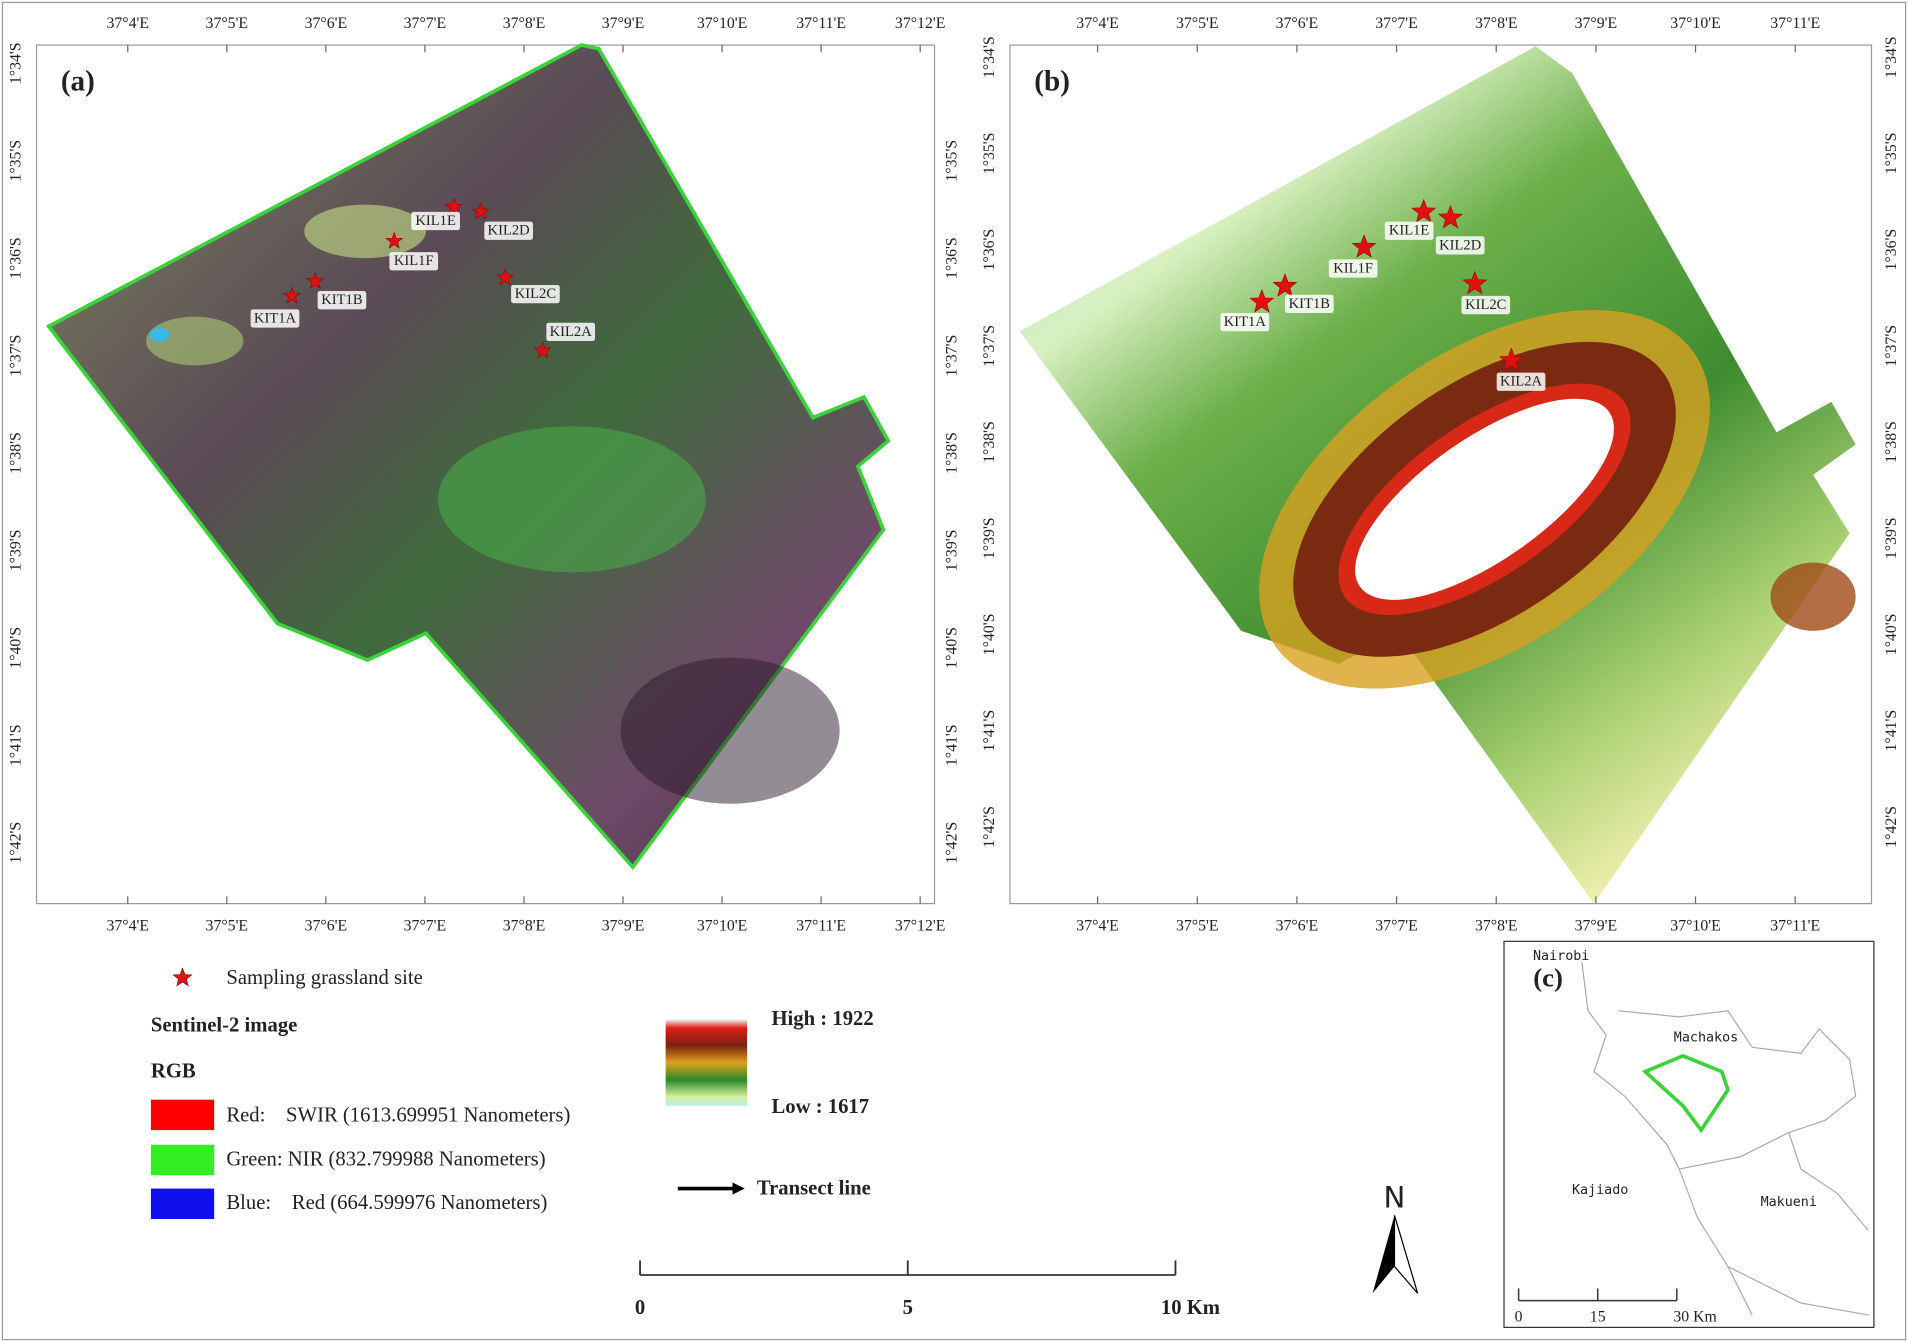  I want to click on north-arrow-right, so click(1406, 1254).